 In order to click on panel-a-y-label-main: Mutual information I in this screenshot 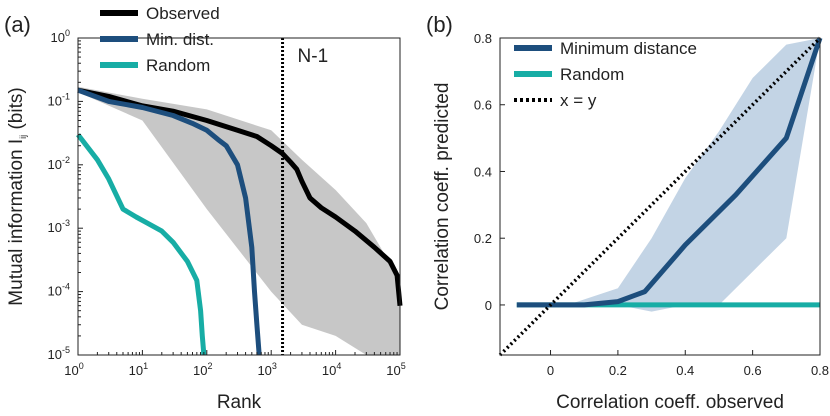, I will do `click(16, 222)`.